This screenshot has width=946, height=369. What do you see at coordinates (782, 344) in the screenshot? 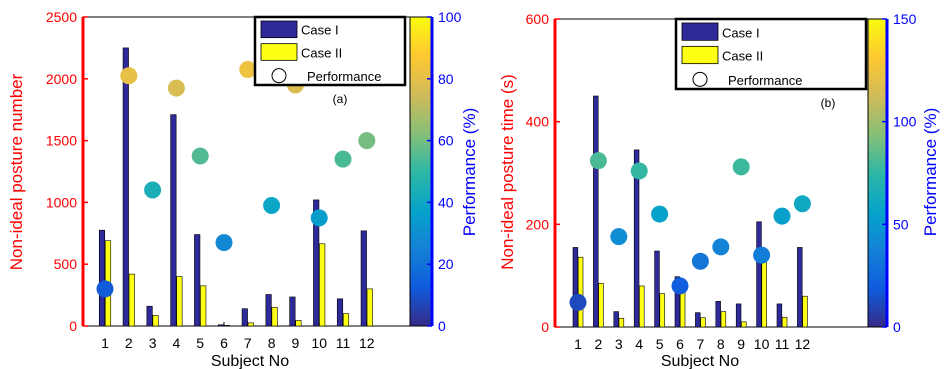
I see `panel-b-xtick-label: 11` at bounding box center [782, 344].